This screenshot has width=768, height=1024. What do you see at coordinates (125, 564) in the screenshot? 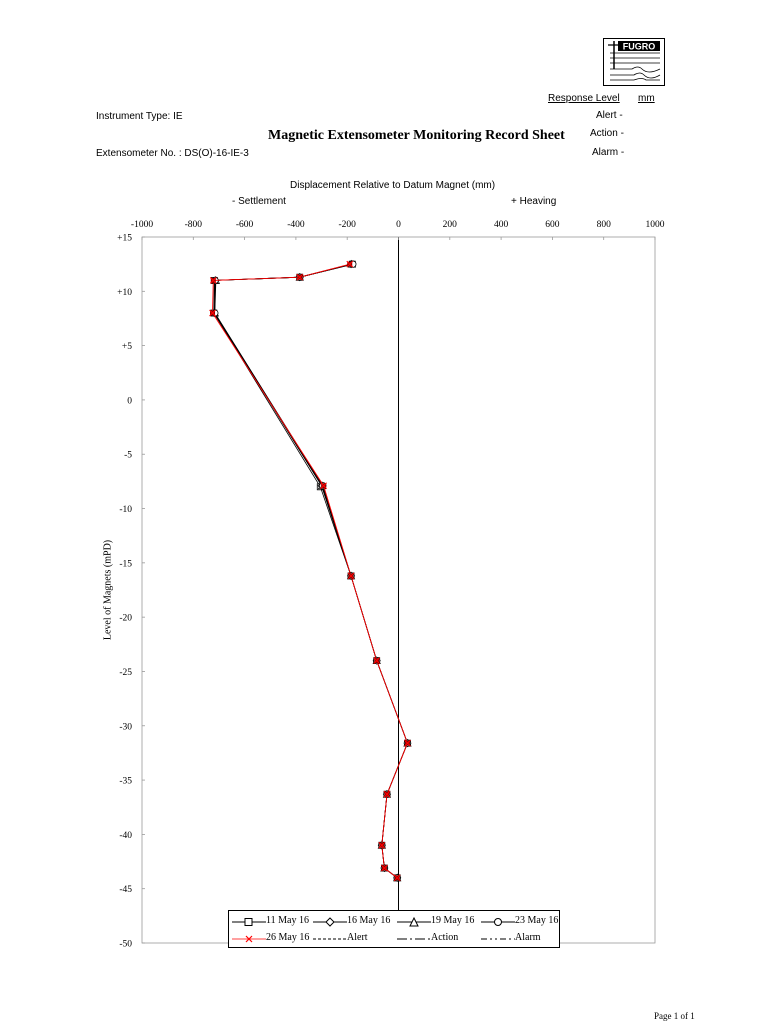
I see `y-tick-label: -15` at bounding box center [125, 564].